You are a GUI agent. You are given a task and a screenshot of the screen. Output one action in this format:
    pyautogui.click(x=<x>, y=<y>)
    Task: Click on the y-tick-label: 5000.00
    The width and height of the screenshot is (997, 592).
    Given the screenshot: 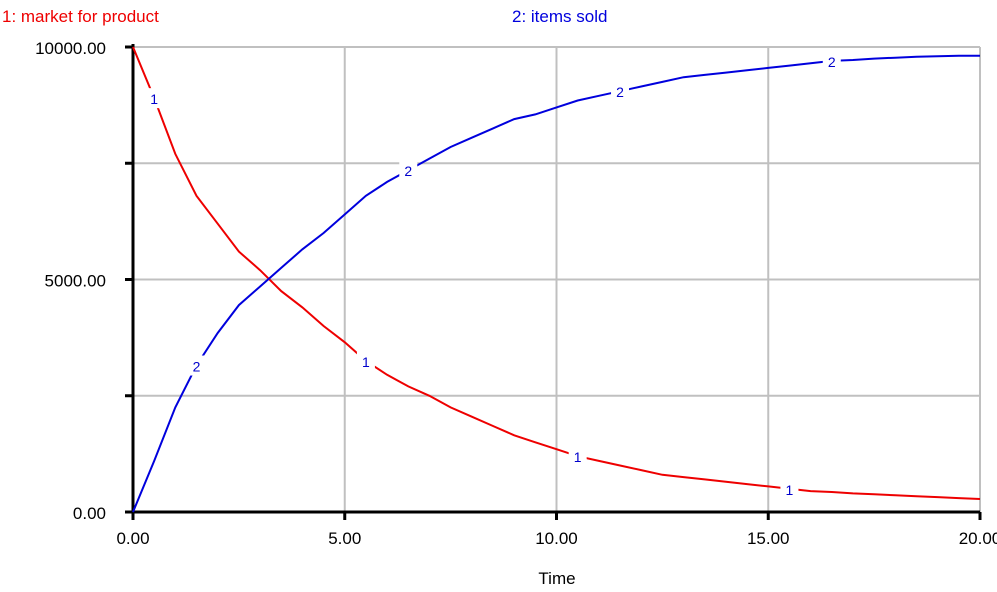 What is the action you would take?
    pyautogui.click(x=75, y=281)
    